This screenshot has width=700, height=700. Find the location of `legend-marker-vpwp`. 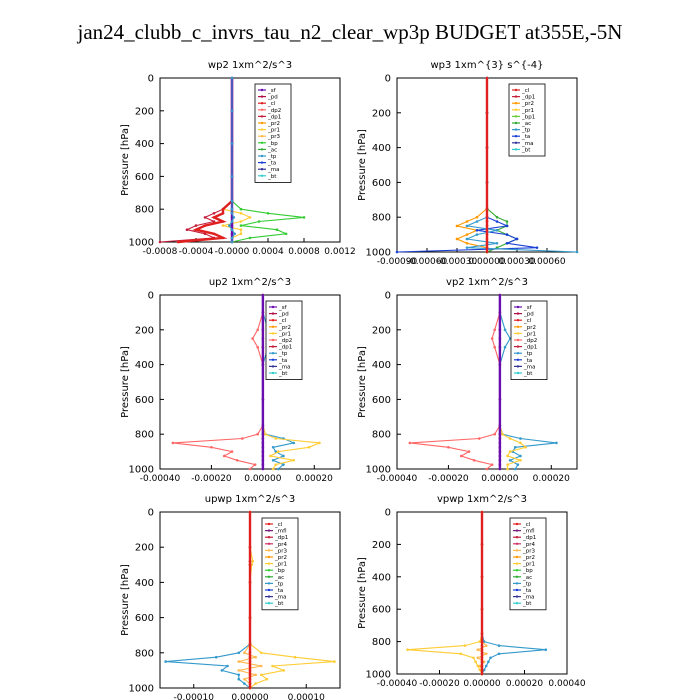

legend-marker-vpwp is located at coordinates (517, 603).